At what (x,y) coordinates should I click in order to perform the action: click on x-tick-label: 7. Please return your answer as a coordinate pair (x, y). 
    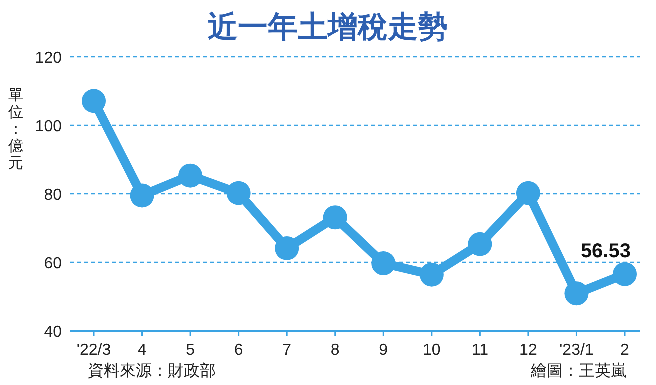
    Looking at the image, I should click on (287, 350).